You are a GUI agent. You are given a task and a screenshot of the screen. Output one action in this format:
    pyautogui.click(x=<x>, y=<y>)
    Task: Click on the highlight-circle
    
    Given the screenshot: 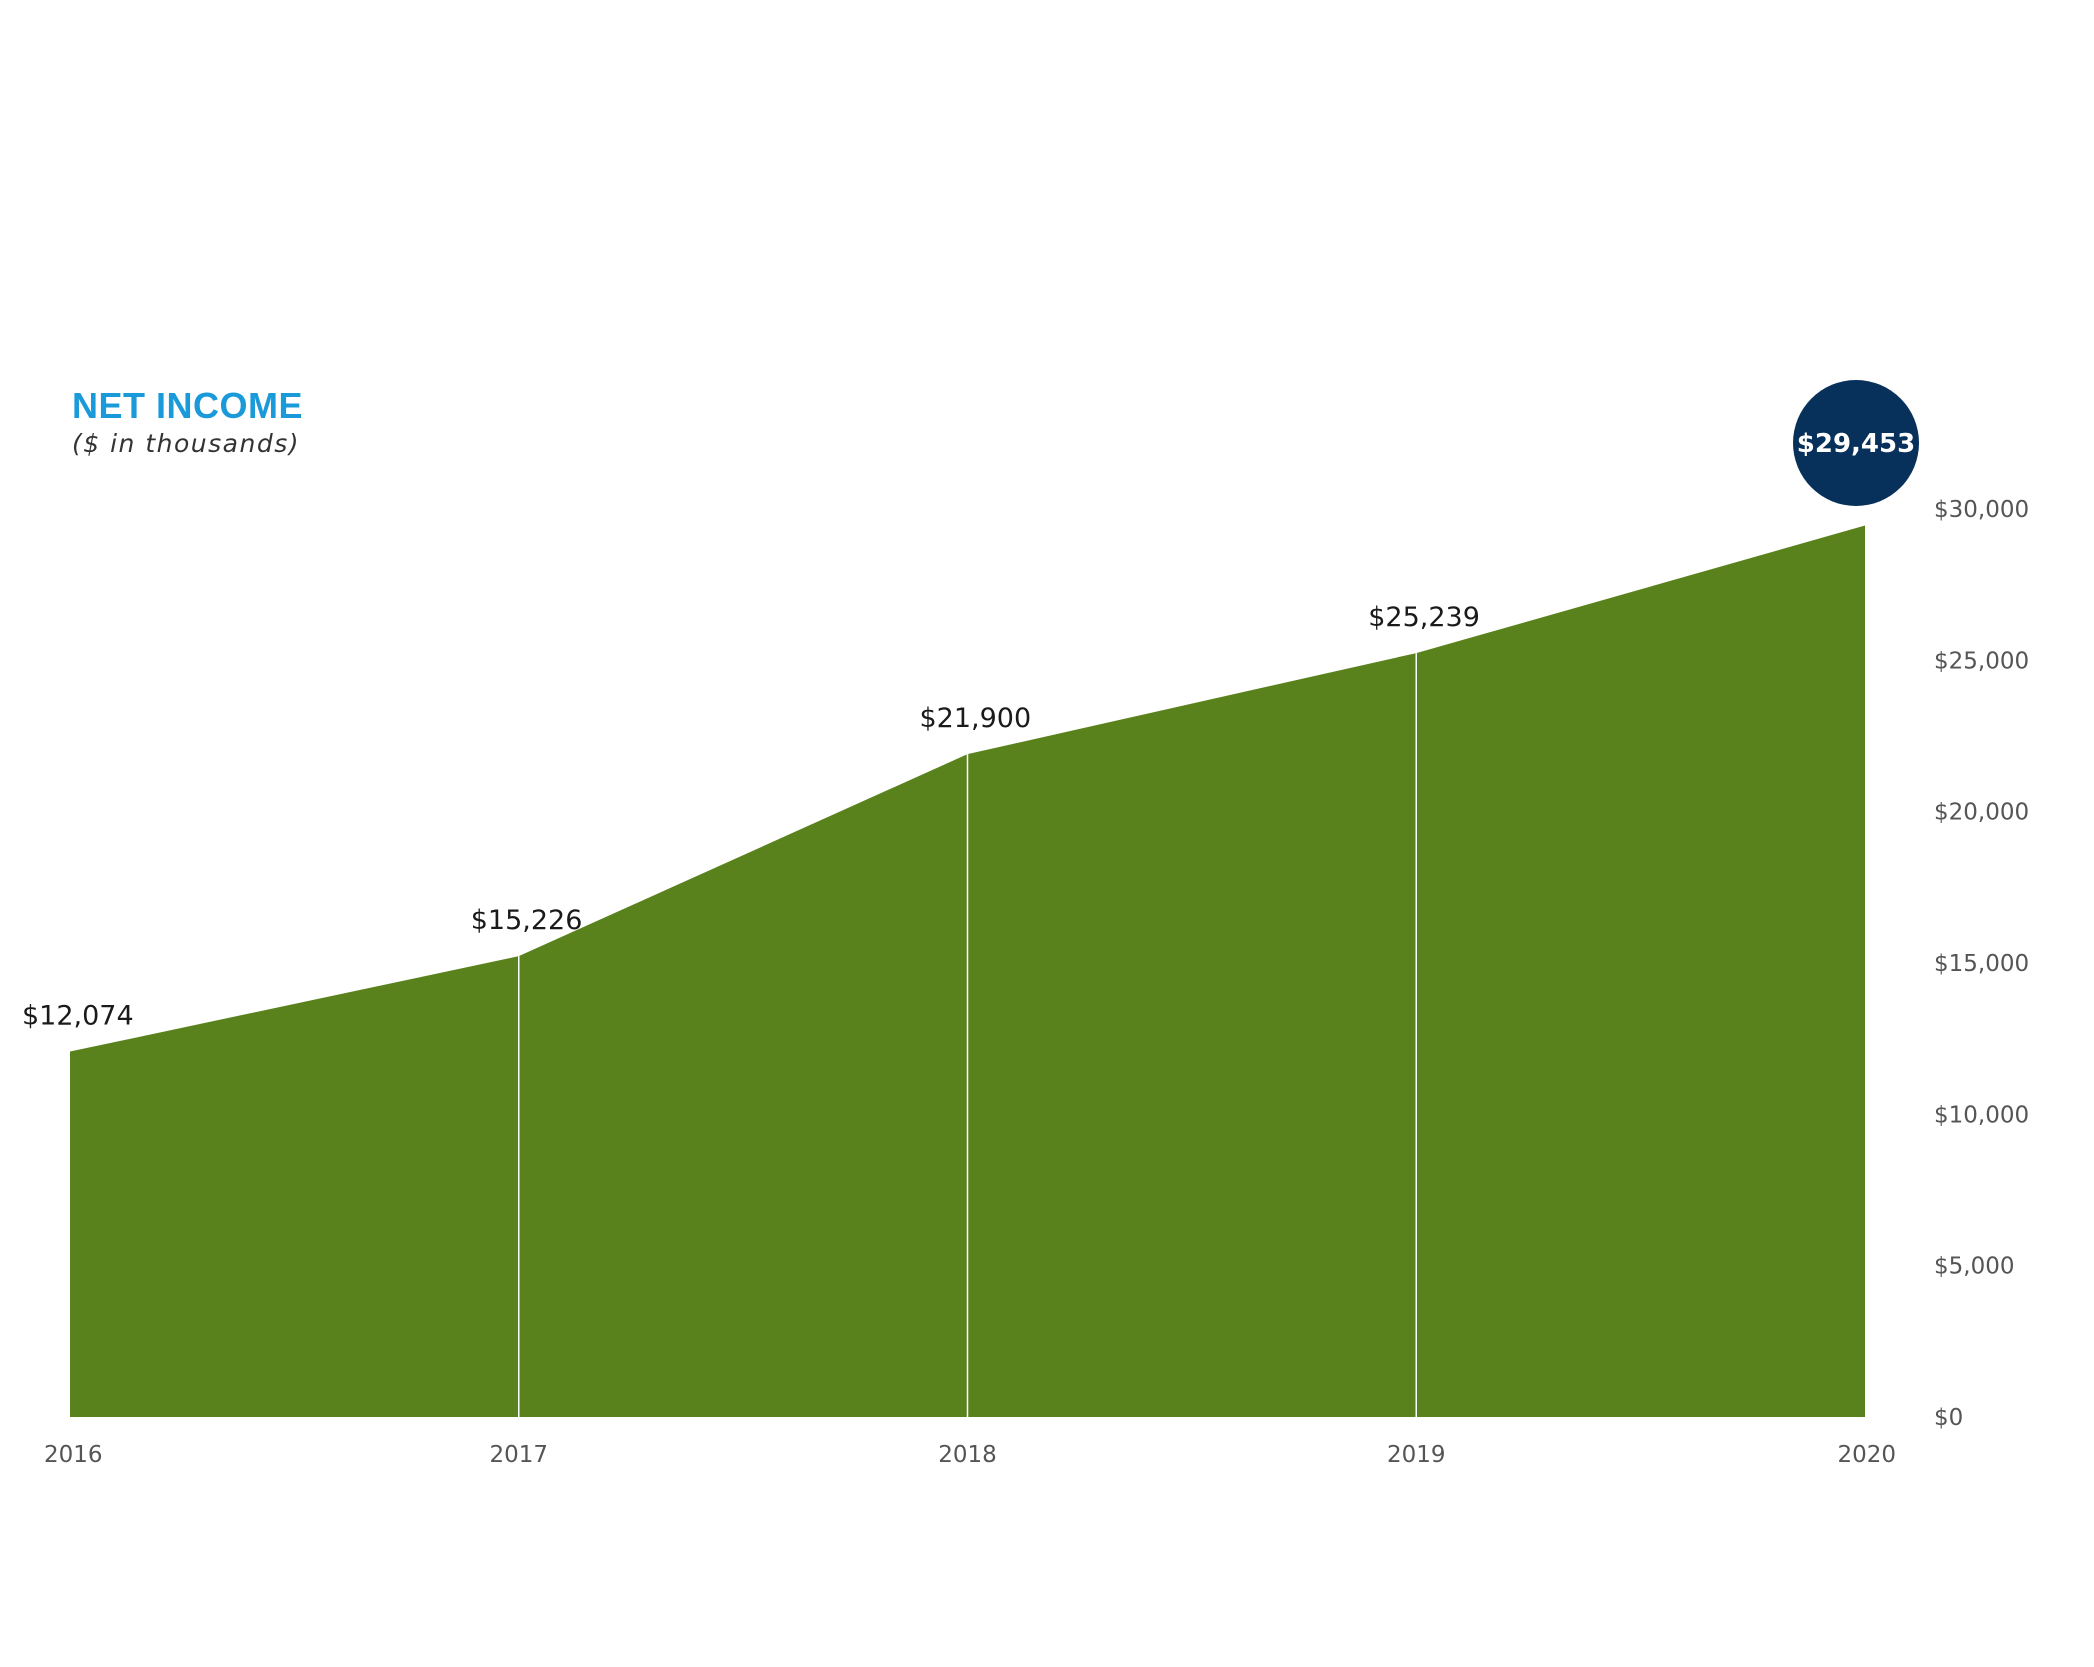 What is the action you would take?
    pyautogui.click(x=1856, y=443)
    